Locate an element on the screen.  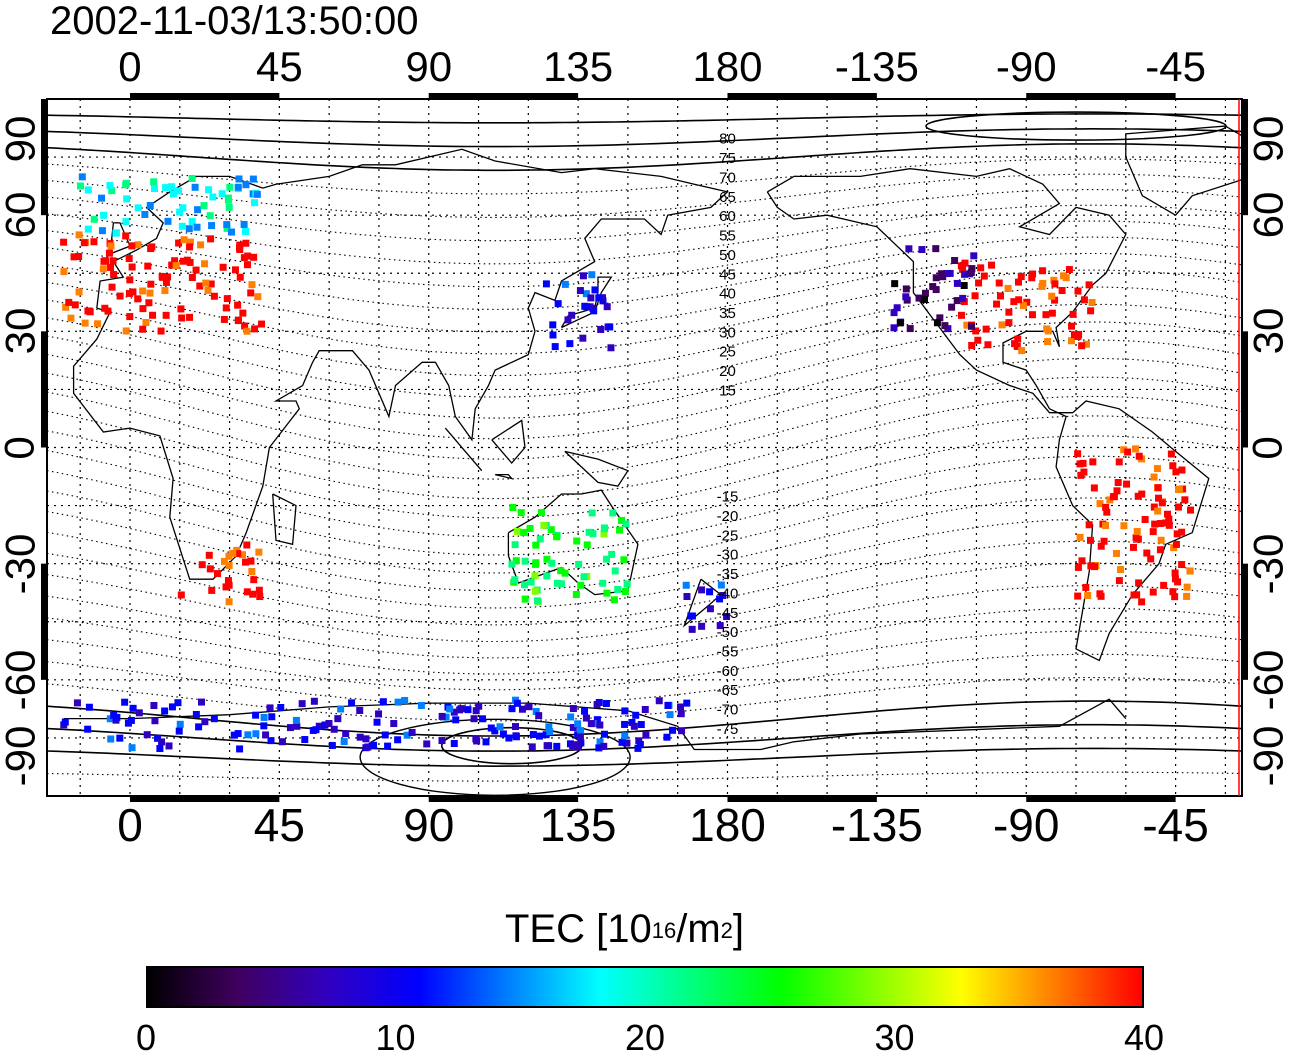
right-lat-tick-label: -90 is located at coordinates (1268, 756).